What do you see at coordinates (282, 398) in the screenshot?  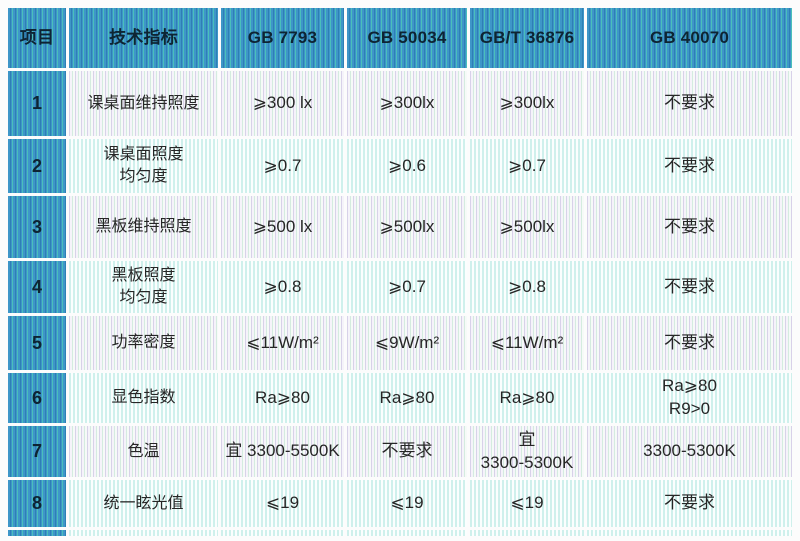 I see `cell-gb7793: Ra⩾80` at bounding box center [282, 398].